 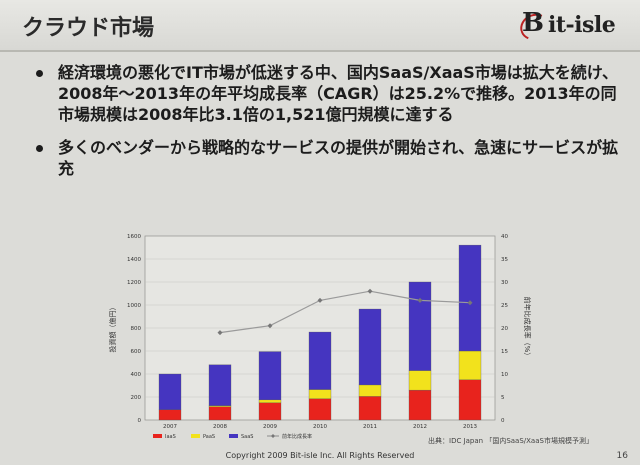 What do you see at coordinates (297, 436) in the screenshot?
I see `legend-label: 前年比成長率` at bounding box center [297, 436].